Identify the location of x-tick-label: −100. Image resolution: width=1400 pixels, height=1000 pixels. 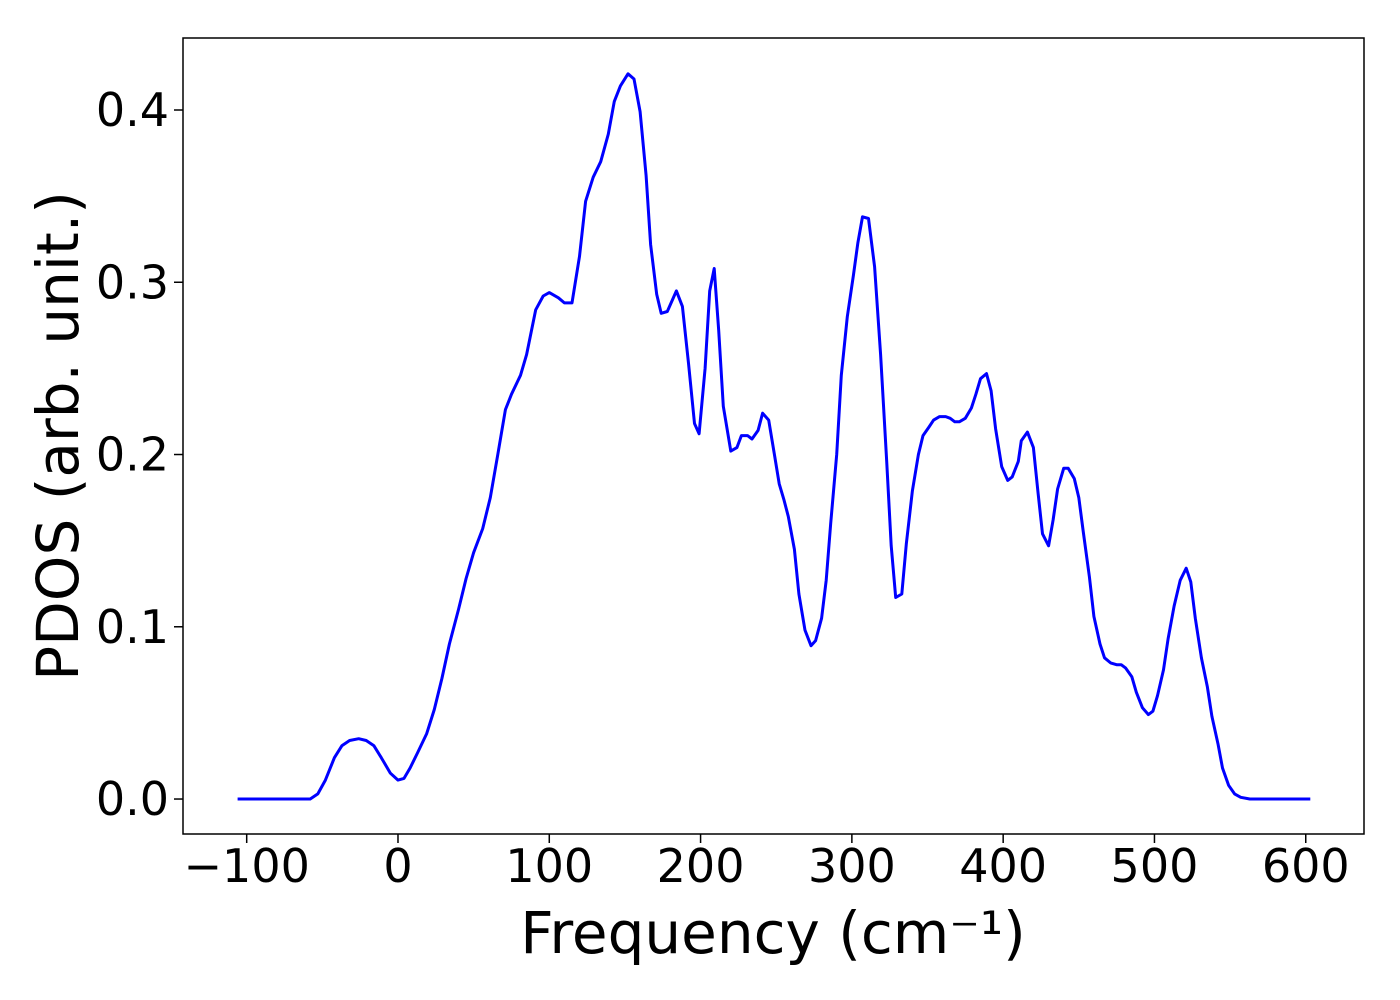
(247, 866).